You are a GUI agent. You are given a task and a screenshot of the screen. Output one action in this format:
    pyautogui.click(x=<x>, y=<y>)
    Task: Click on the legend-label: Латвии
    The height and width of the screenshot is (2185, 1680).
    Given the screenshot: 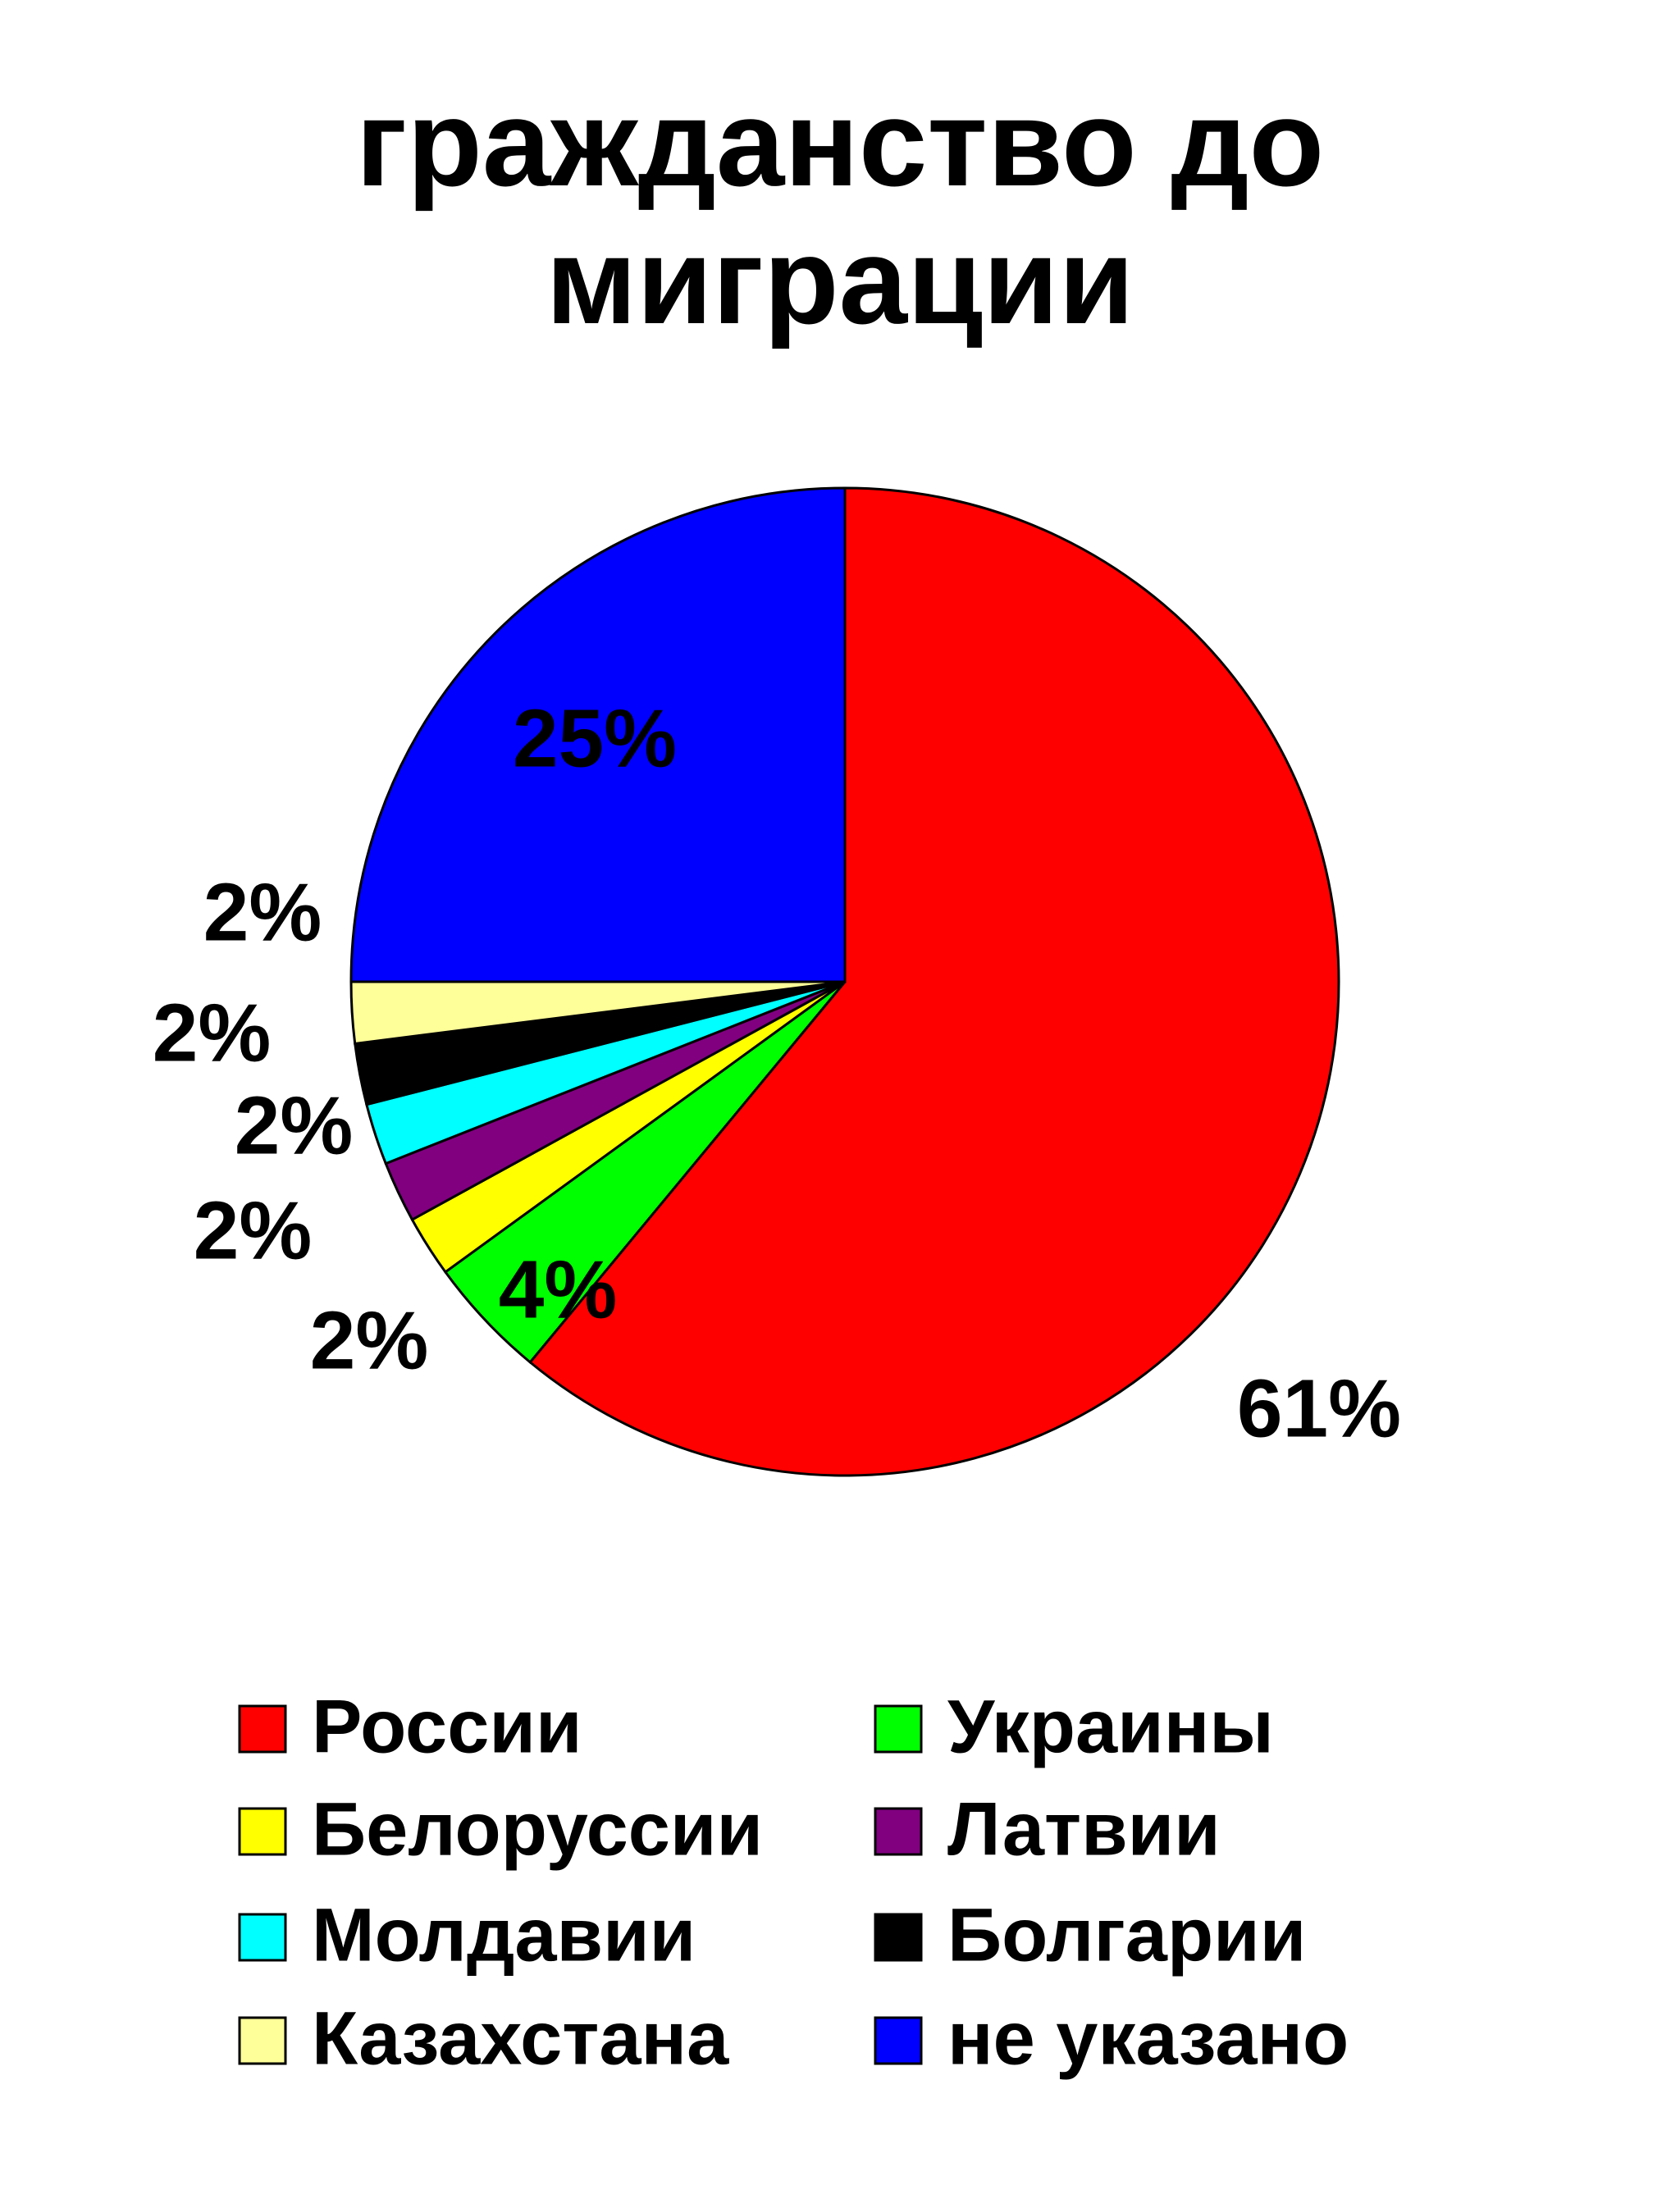 What is the action you would take?
    pyautogui.click(x=1084, y=1829)
    